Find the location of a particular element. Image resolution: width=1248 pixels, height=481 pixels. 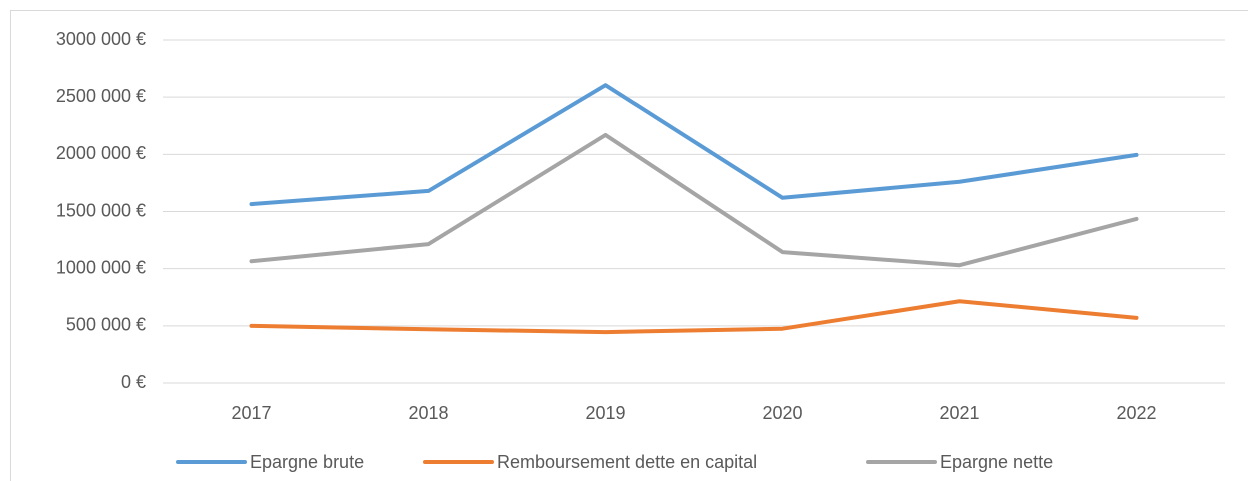

y-tick-label: 500 000 € is located at coordinates (106, 325).